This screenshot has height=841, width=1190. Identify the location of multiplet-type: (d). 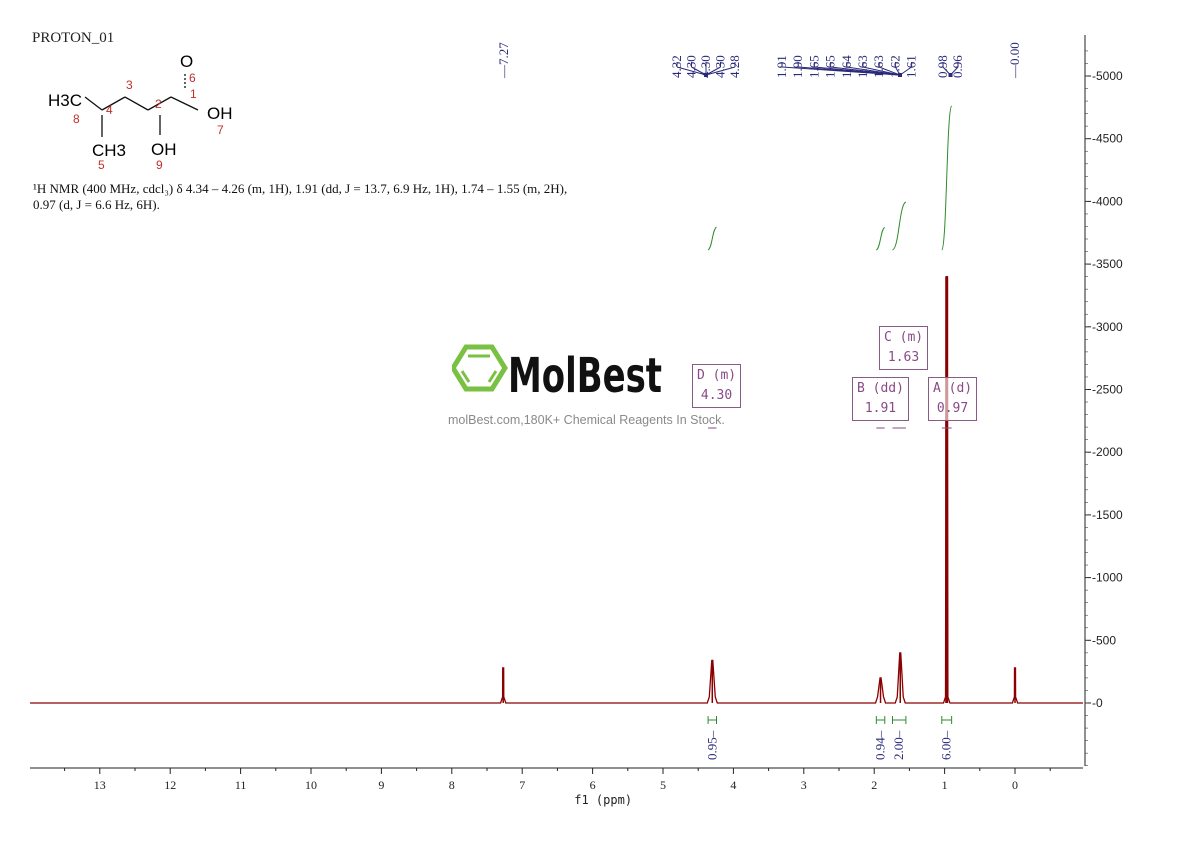
(960, 388).